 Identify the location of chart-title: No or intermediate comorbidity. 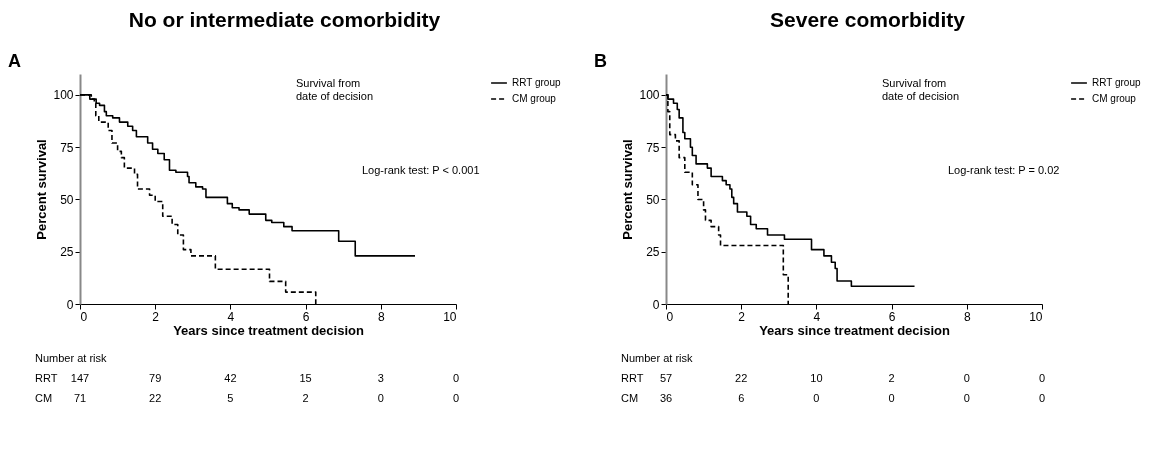
(284, 19).